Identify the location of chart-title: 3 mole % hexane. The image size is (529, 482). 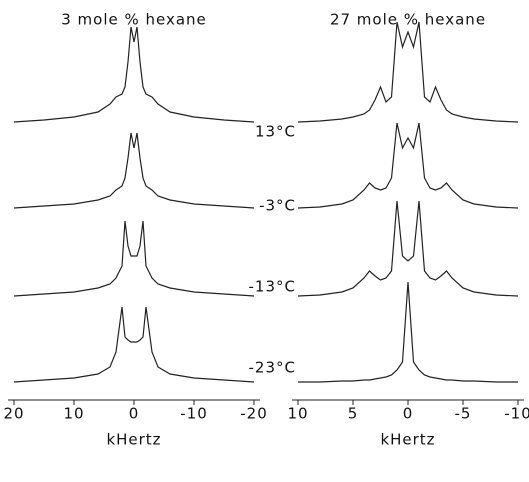
(134, 20).